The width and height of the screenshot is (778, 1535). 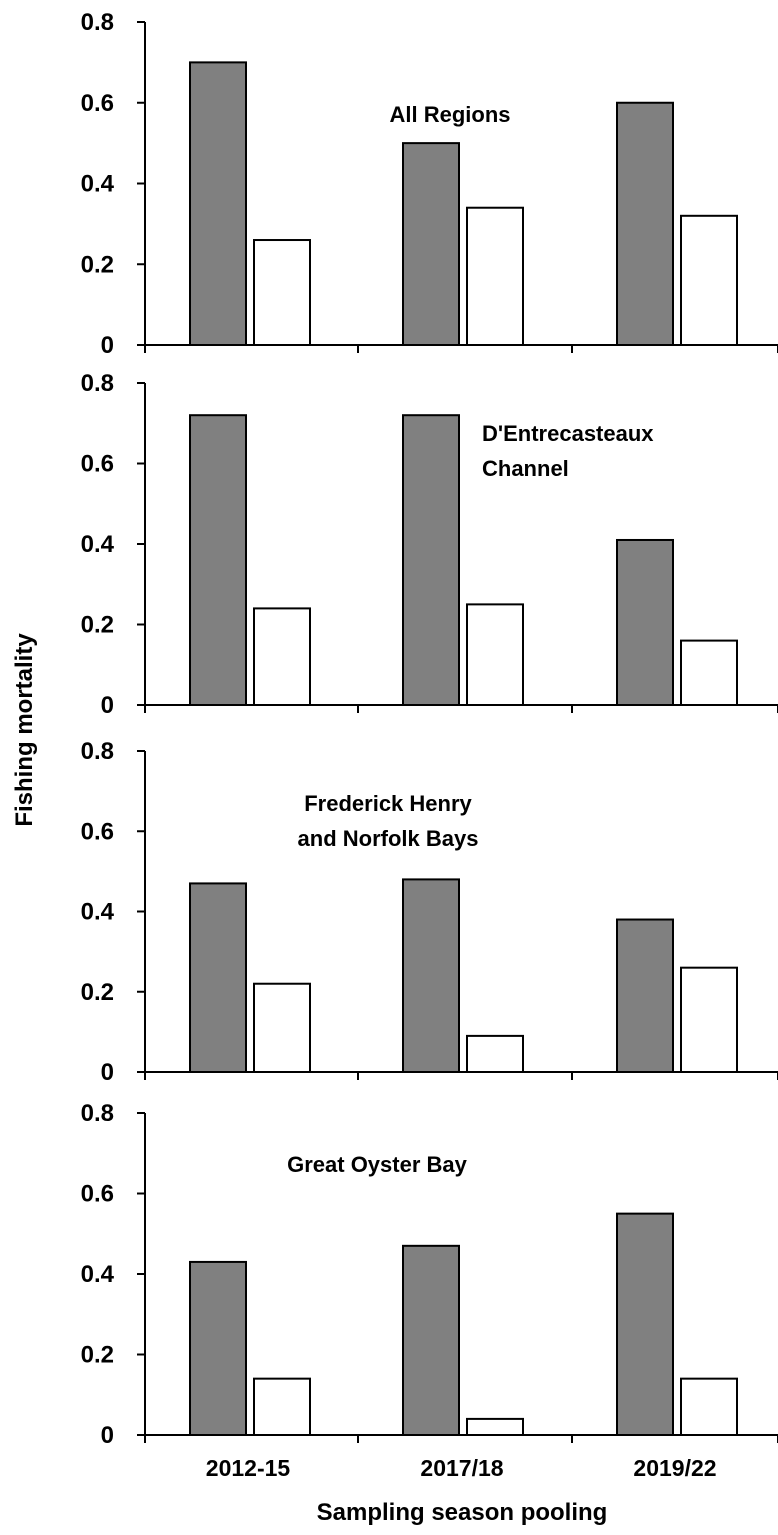 I want to click on y-tick-label-p4-1: 0.2, so click(x=97, y=1355).